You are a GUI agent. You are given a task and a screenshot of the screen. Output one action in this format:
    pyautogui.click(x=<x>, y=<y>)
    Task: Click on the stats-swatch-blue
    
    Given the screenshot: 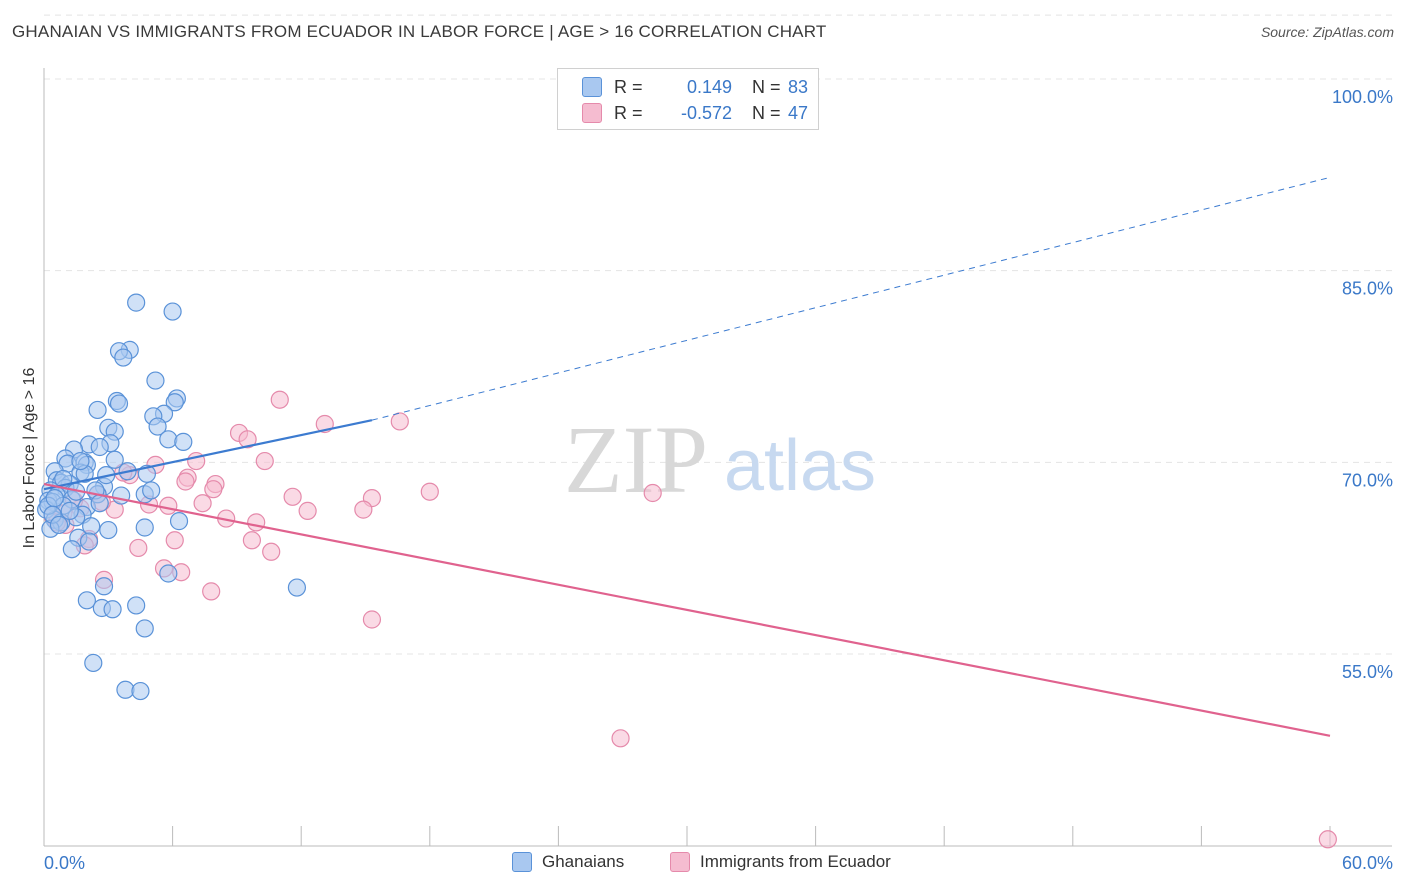 What is the action you would take?
    pyautogui.click(x=592, y=87)
    